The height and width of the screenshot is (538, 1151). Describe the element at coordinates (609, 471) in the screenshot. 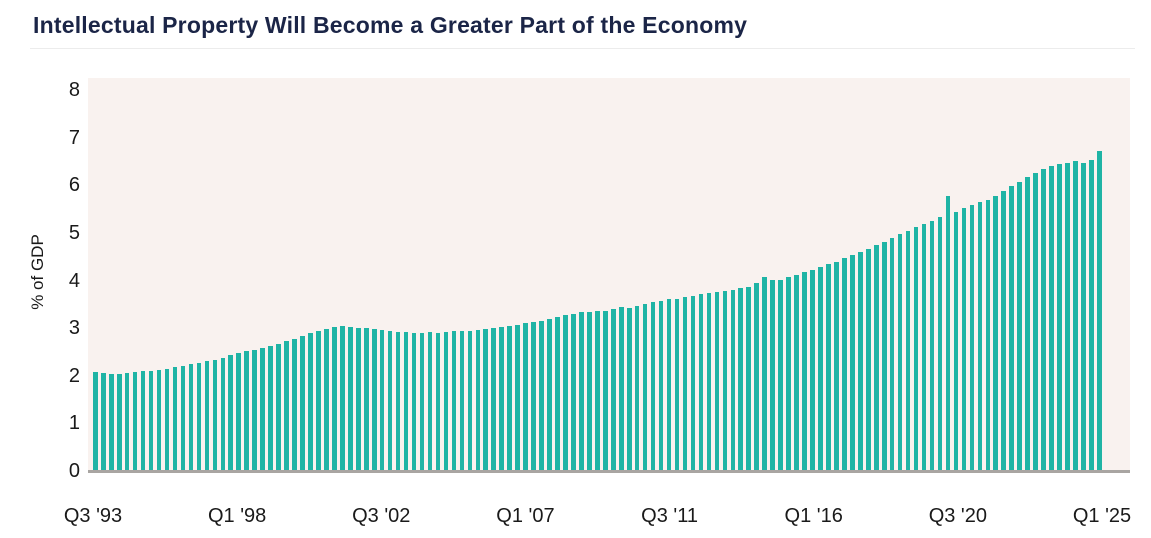

I see `x-axis-line` at that location.